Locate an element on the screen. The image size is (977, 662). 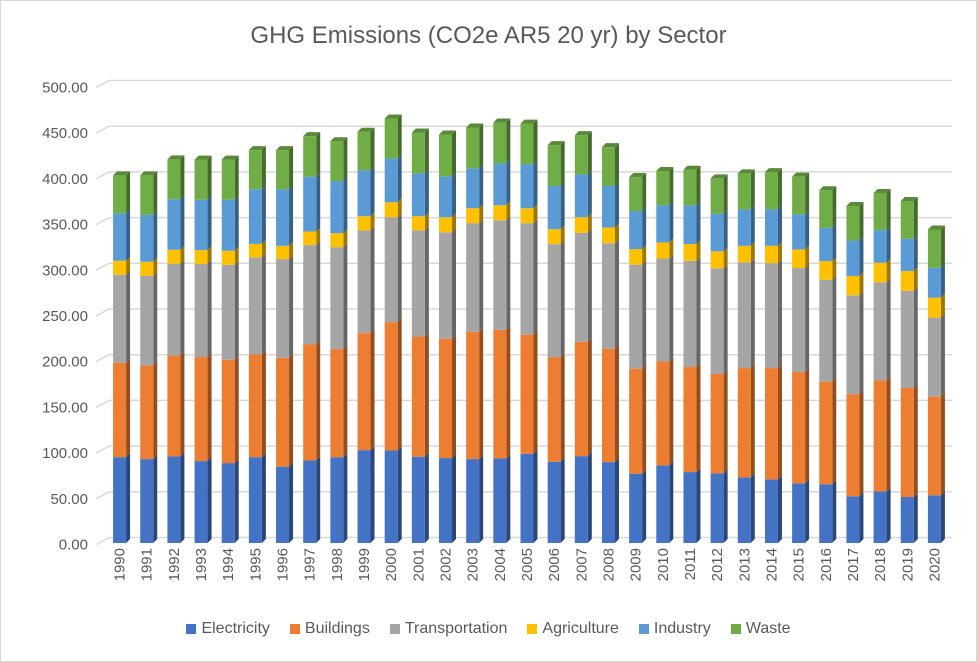
bar-stack-2006 is located at coordinates (556, 342).